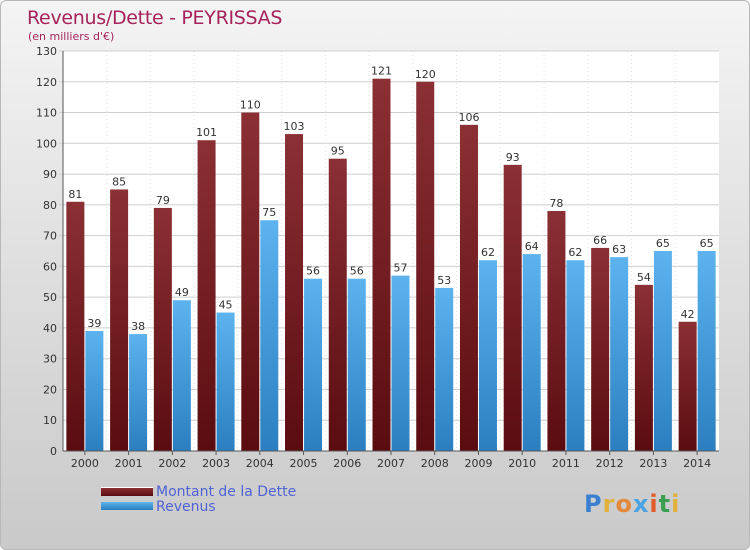 The height and width of the screenshot is (550, 750). Describe the element at coordinates (522, 463) in the screenshot. I see `x-tick-label: 2010` at that location.